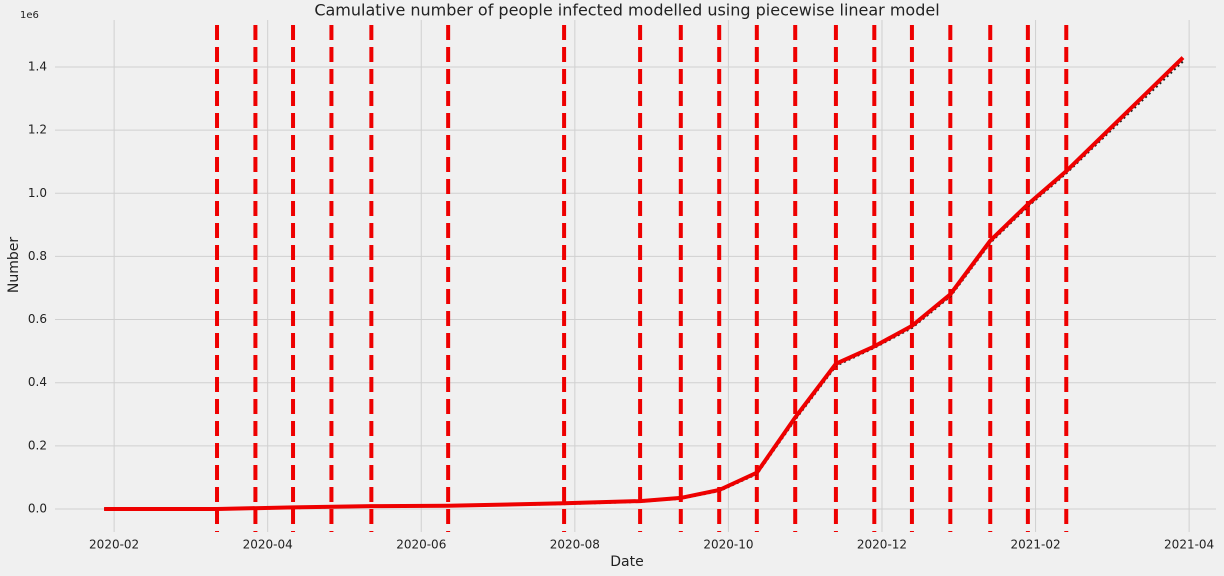  Describe the element at coordinates (37, 256) in the screenshot. I see `y-tick-label: 0.8` at that location.